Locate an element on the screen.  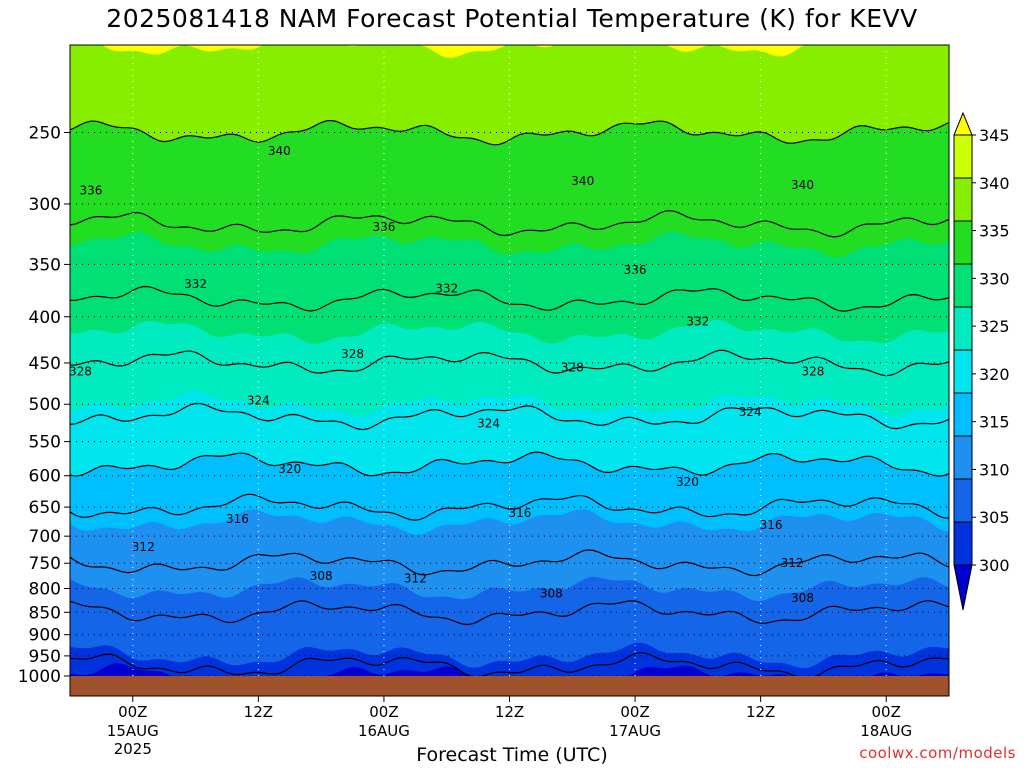
y-tick-label: 900 is located at coordinates (45, 636).